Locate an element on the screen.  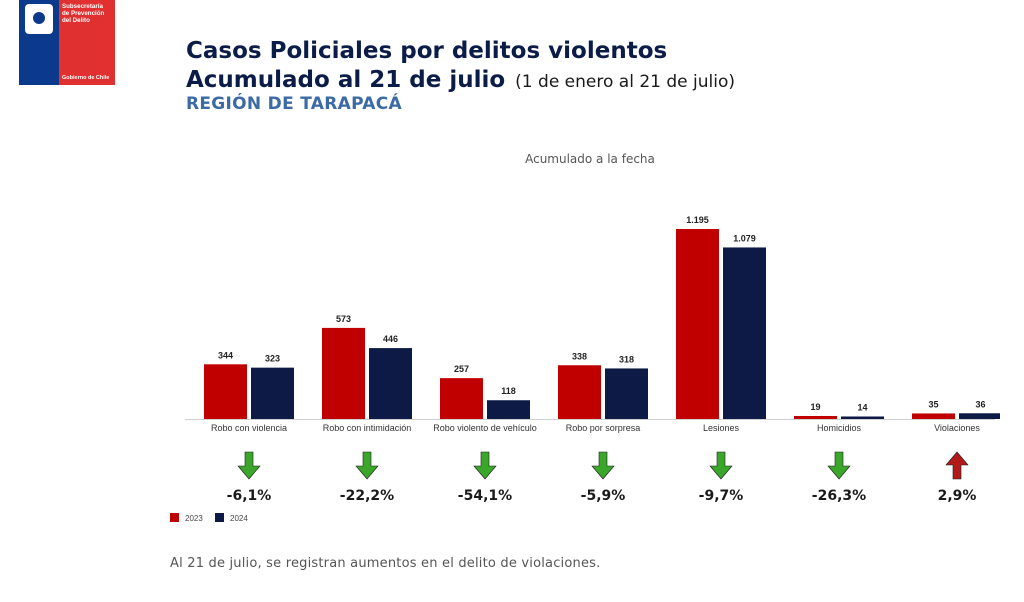
x-tick-label: Robo violento de vehículo is located at coordinates (485, 428).